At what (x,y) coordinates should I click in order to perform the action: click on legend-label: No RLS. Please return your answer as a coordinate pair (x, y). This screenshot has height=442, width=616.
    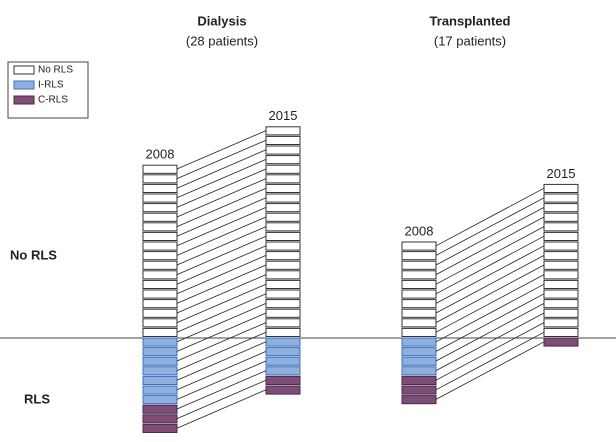
    Looking at the image, I should click on (55, 70).